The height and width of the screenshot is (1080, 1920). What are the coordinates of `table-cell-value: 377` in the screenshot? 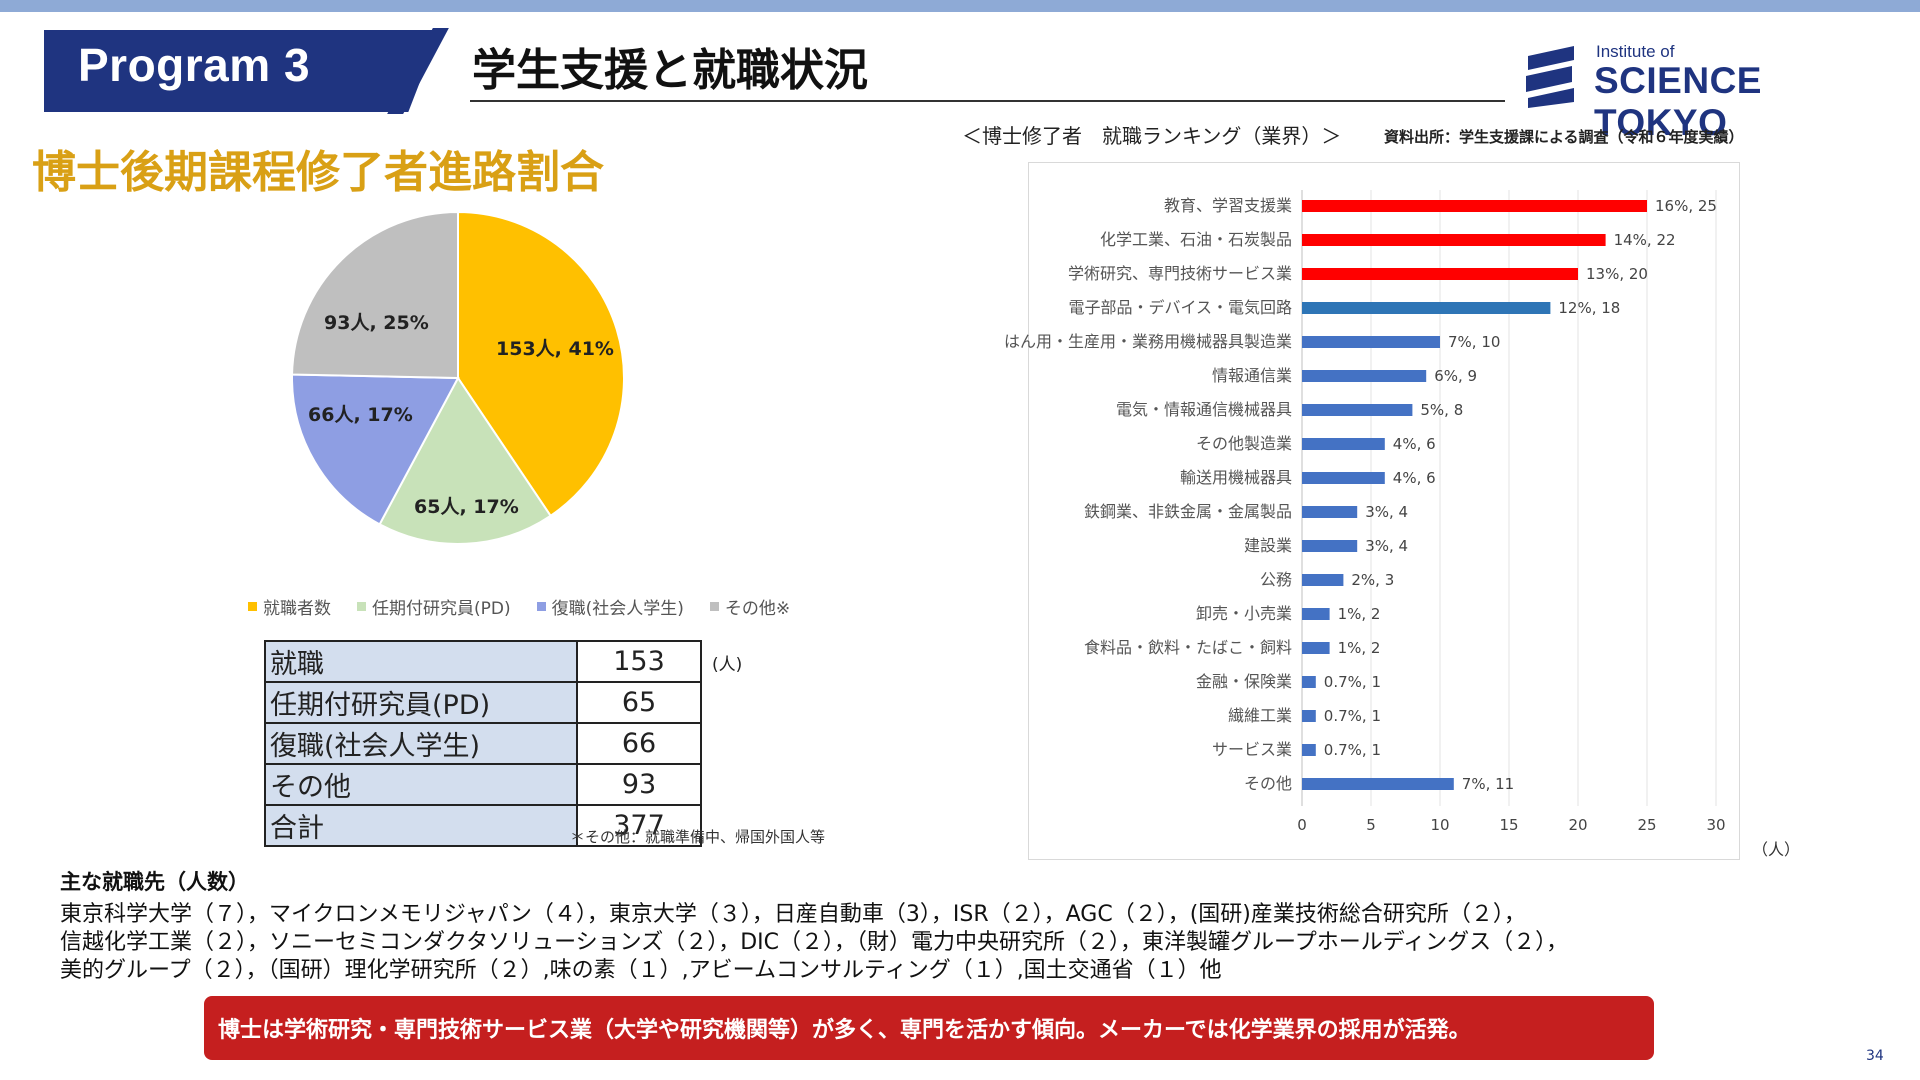 It's located at (639, 825).